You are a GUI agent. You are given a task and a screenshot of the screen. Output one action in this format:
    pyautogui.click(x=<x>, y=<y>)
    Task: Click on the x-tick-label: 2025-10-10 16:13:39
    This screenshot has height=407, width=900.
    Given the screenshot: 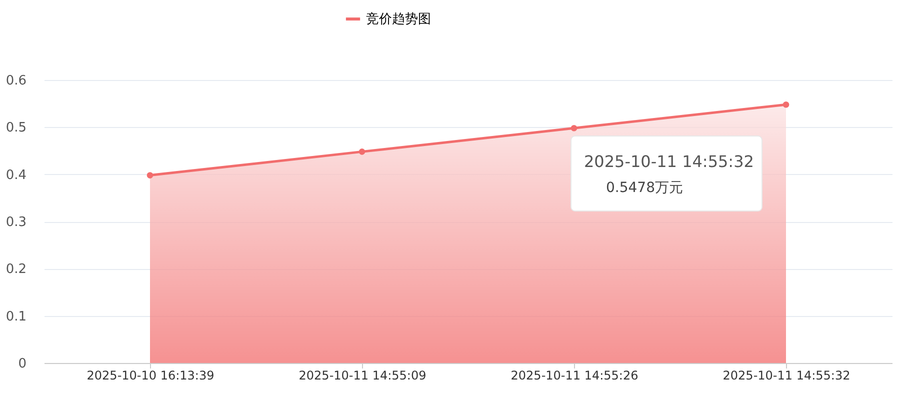 What is the action you would take?
    pyautogui.click(x=150, y=375)
    